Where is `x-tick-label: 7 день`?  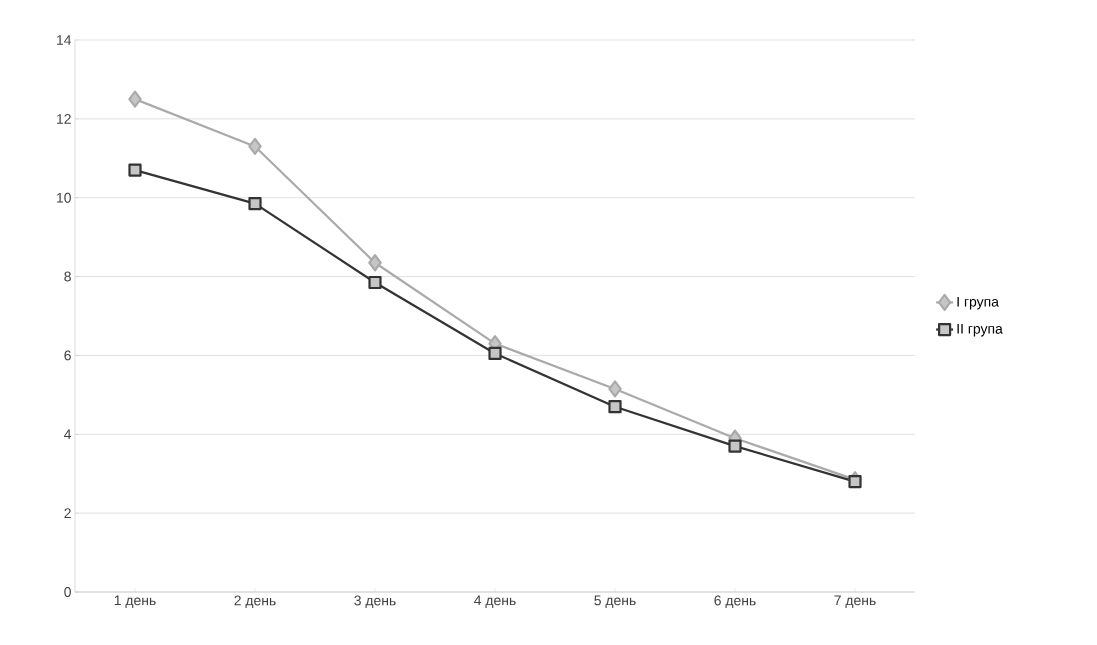 x-tick-label: 7 день is located at coordinates (855, 601).